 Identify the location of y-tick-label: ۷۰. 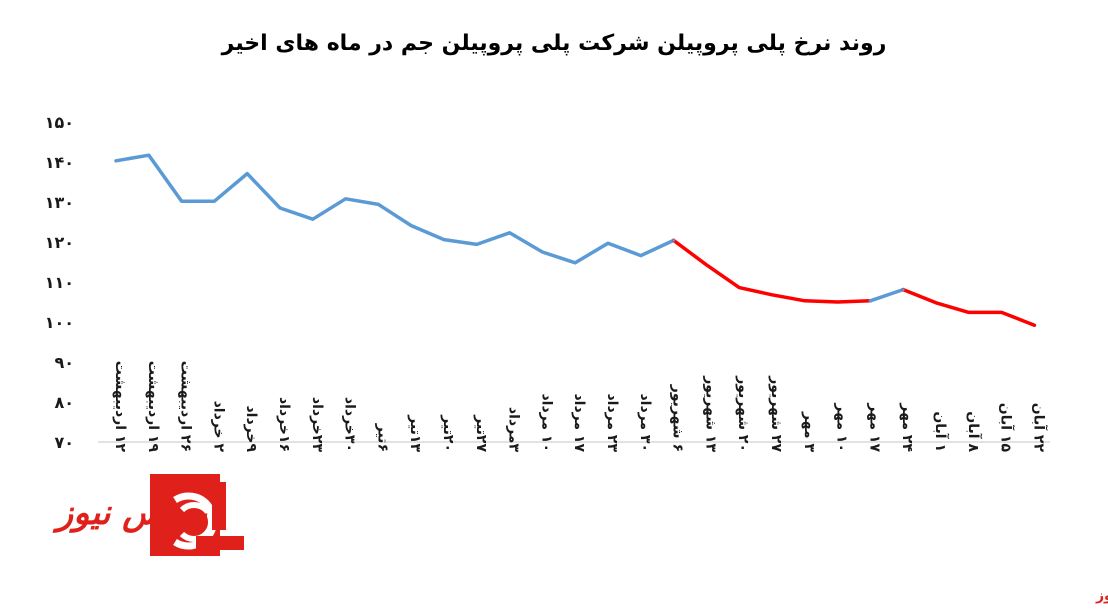
(64, 442).